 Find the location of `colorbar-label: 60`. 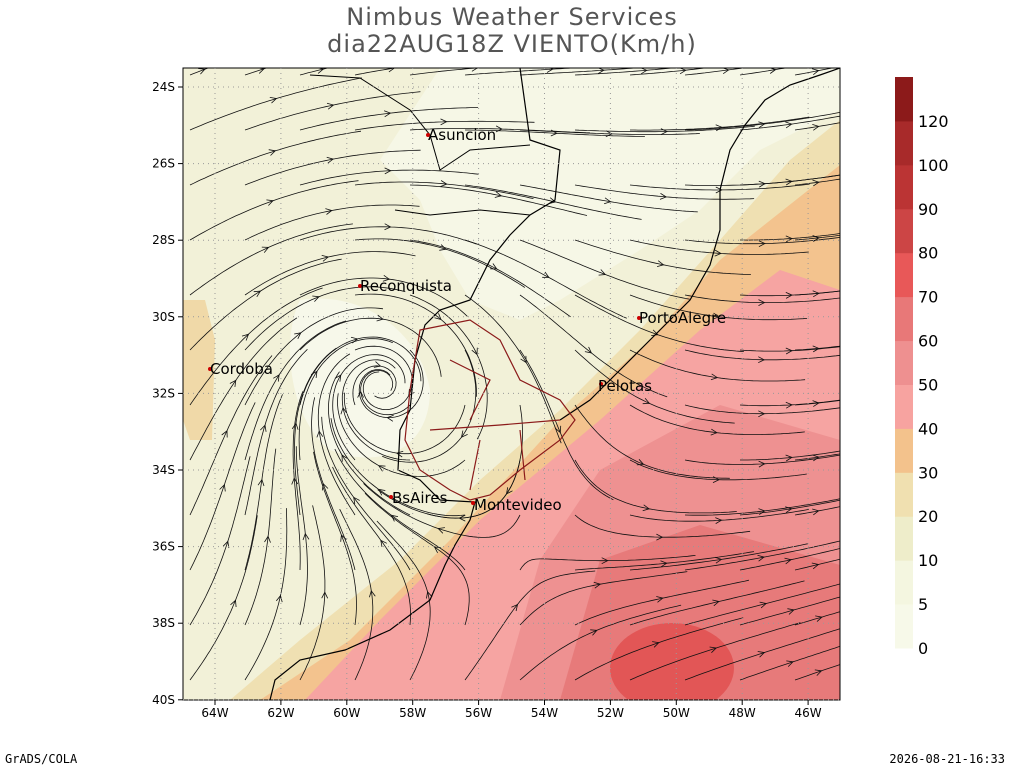

colorbar-label: 60 is located at coordinates (928, 341).